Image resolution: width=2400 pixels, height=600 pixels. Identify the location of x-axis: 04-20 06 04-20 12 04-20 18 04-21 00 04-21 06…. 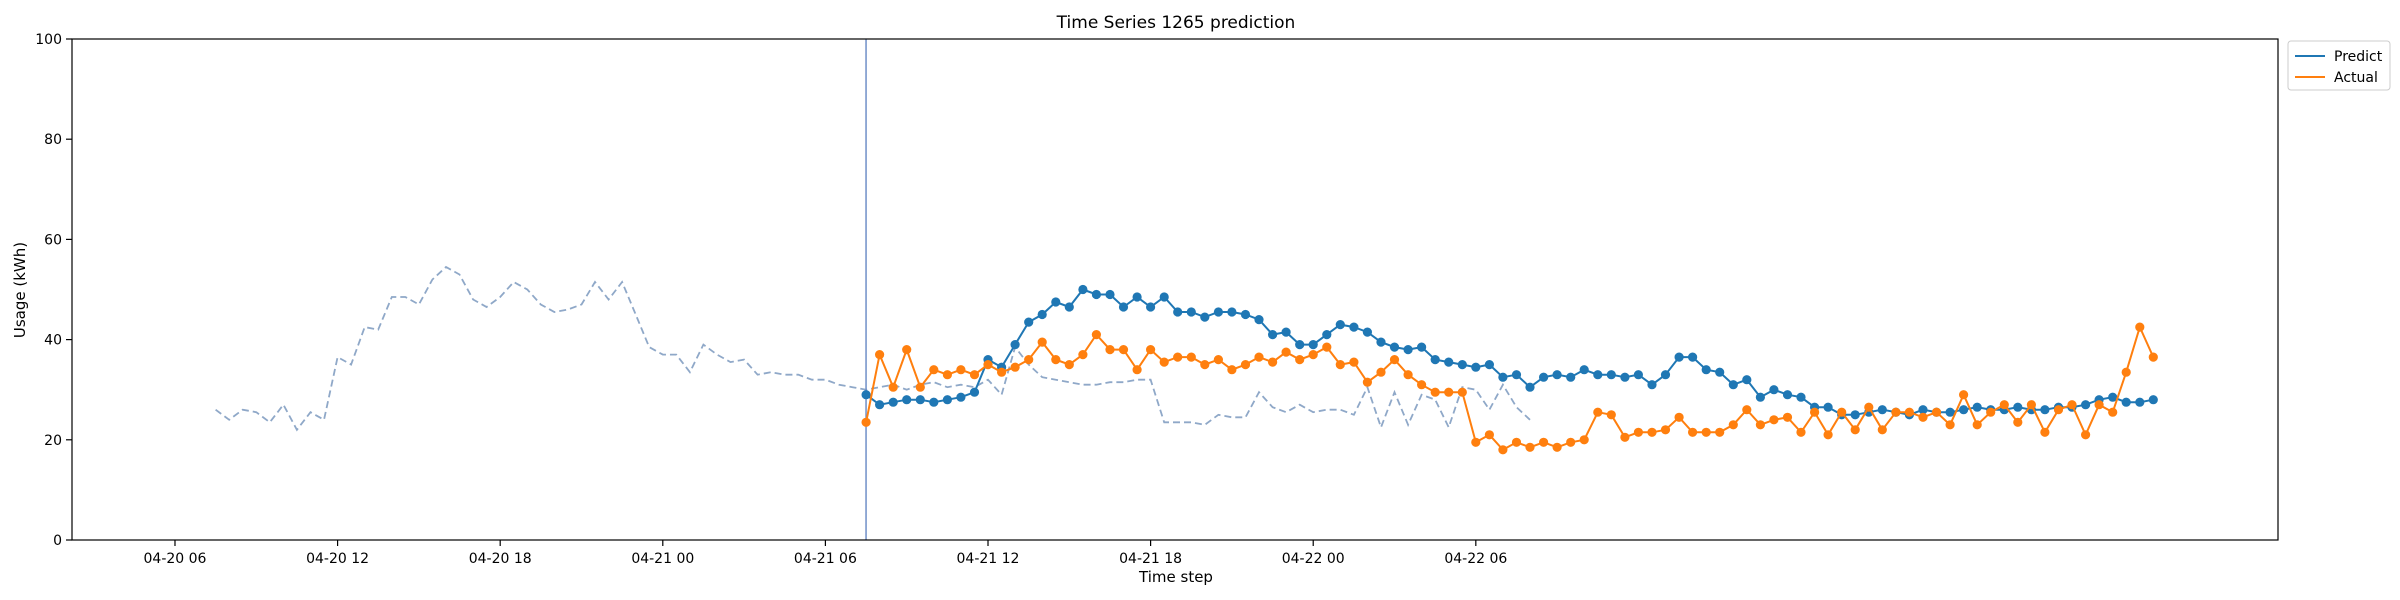
(825, 553).